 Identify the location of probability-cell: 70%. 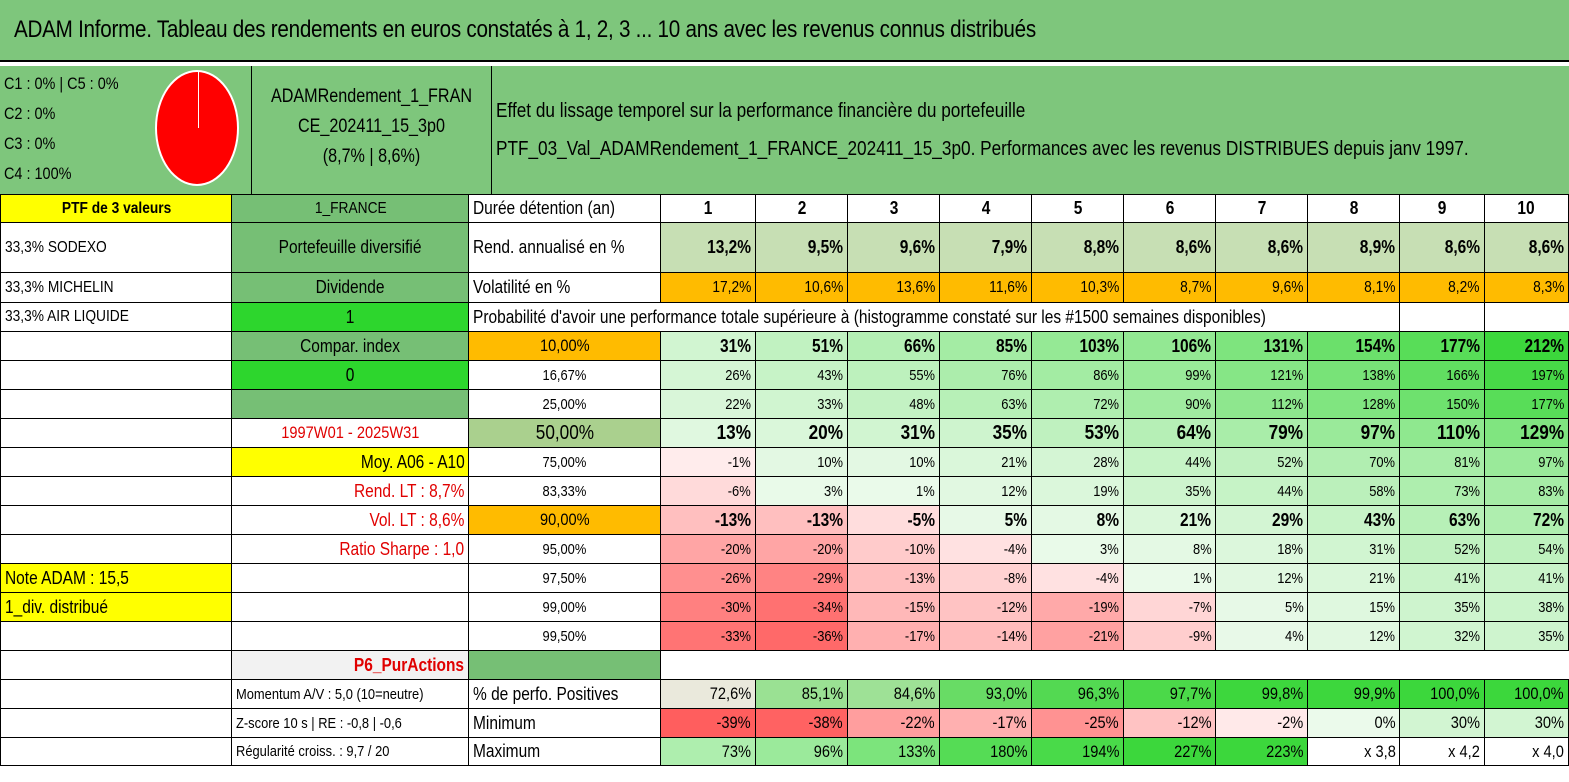
(1354, 462).